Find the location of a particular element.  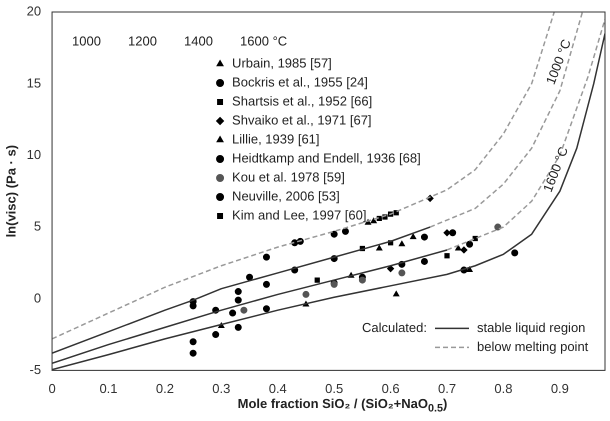

legend-label: Heidtkamp and Endell, 1936 [68] is located at coordinates (326, 158).